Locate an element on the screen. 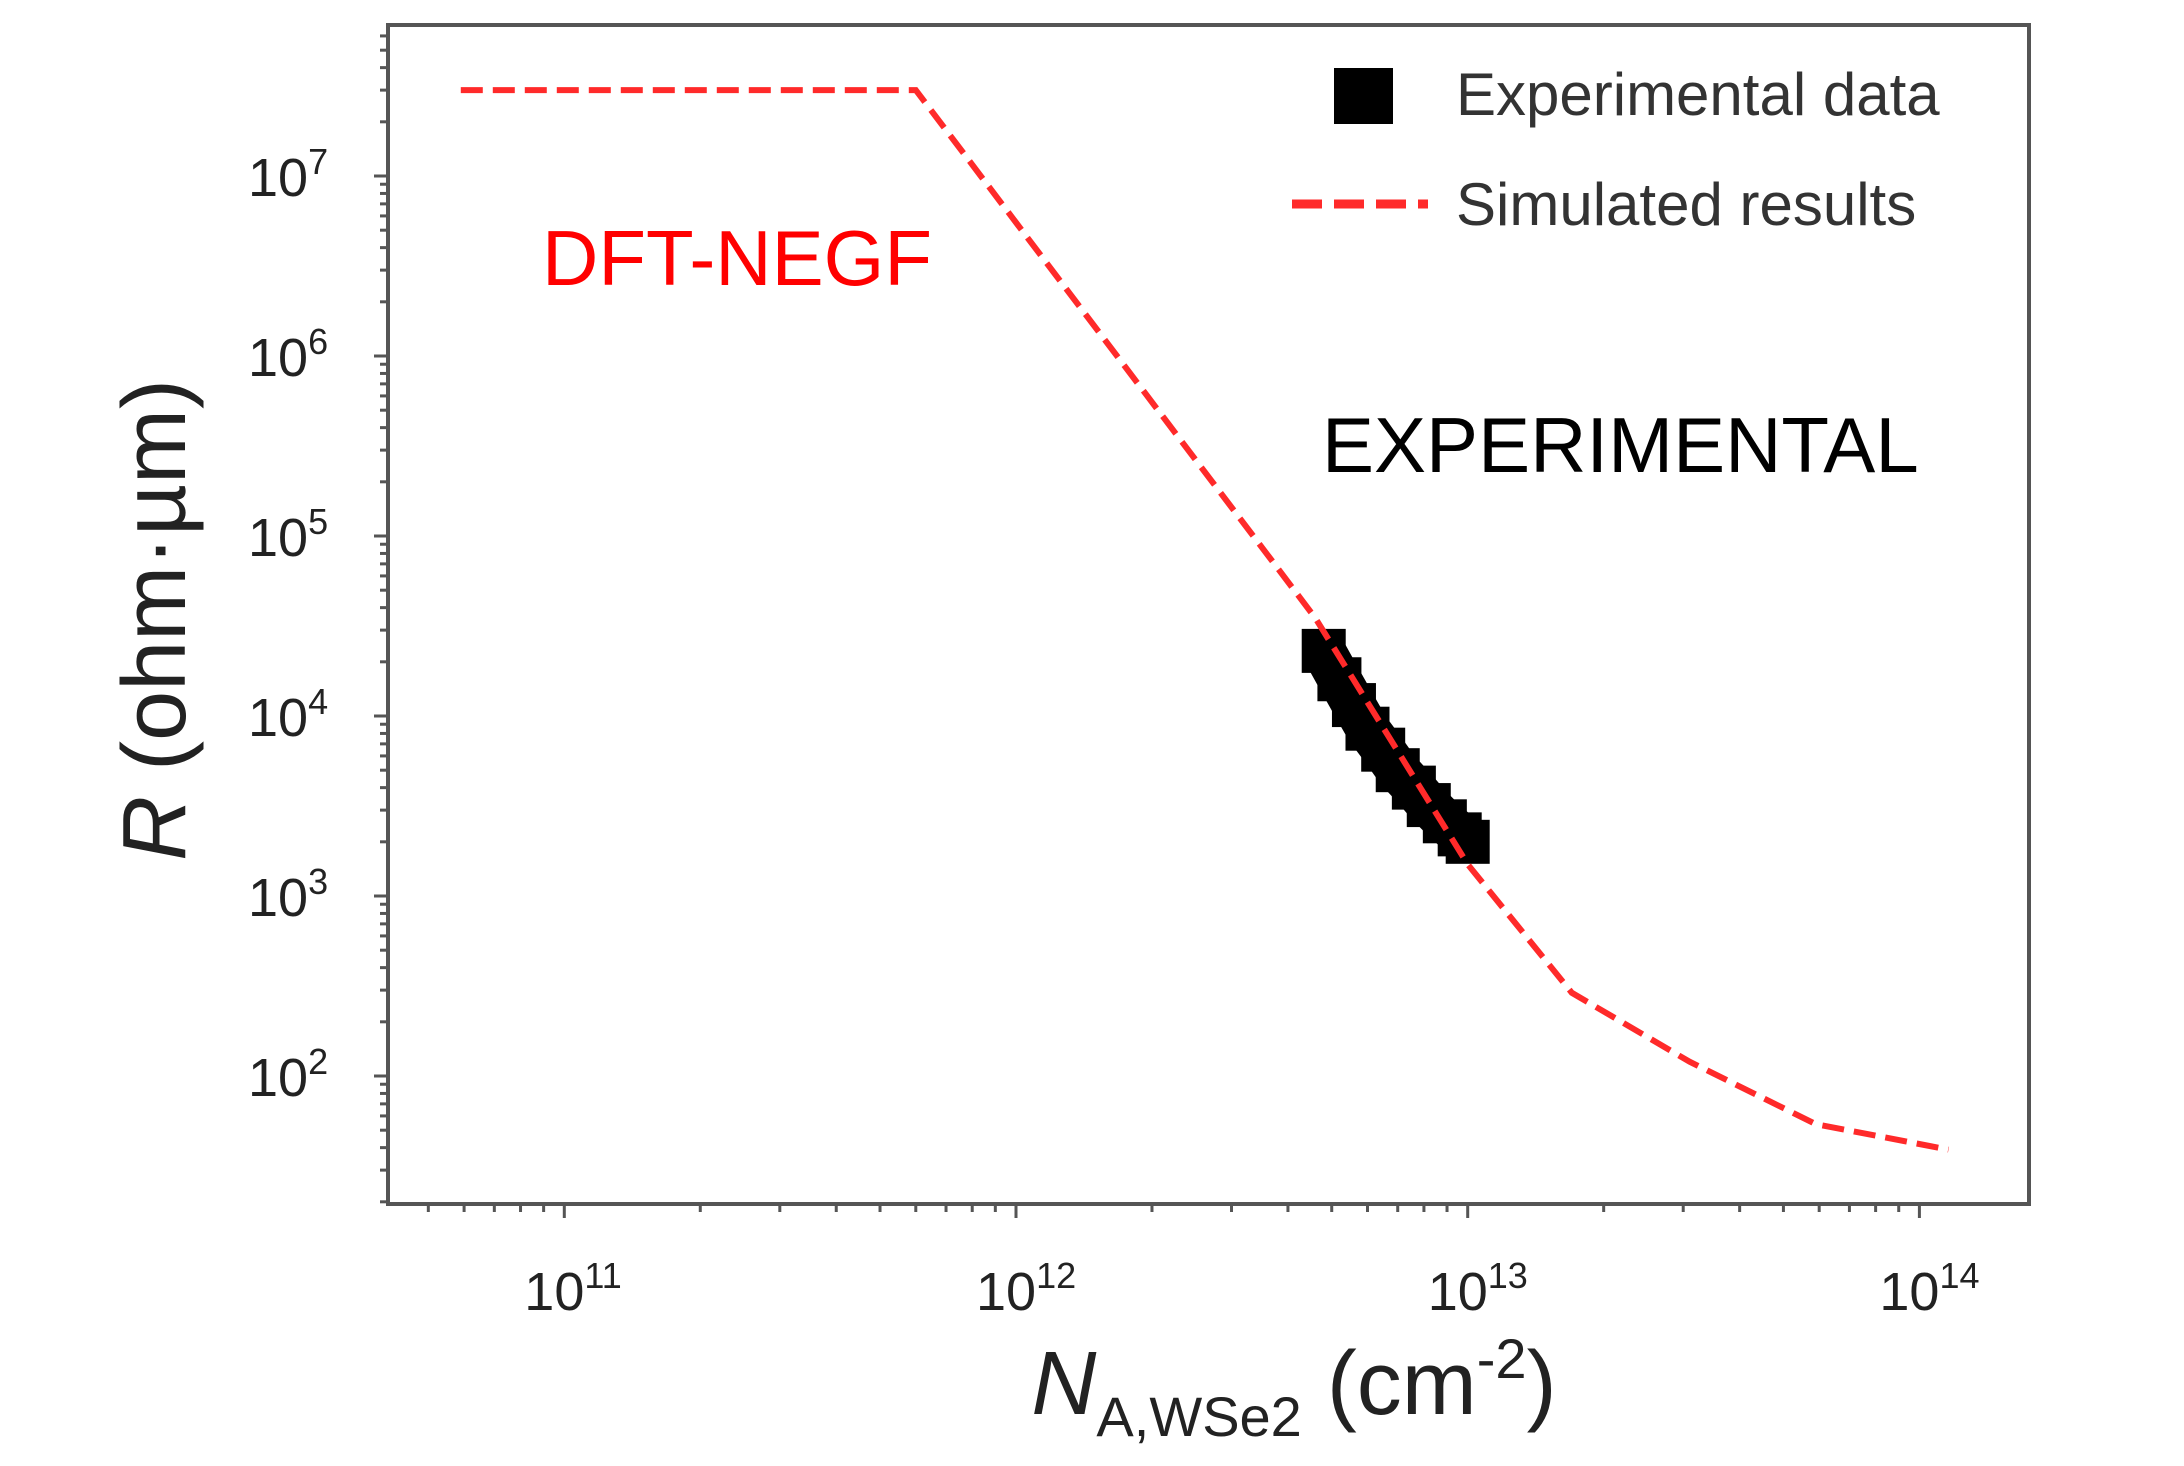  x-tick-label: 1013 is located at coordinates (1478, 1288).